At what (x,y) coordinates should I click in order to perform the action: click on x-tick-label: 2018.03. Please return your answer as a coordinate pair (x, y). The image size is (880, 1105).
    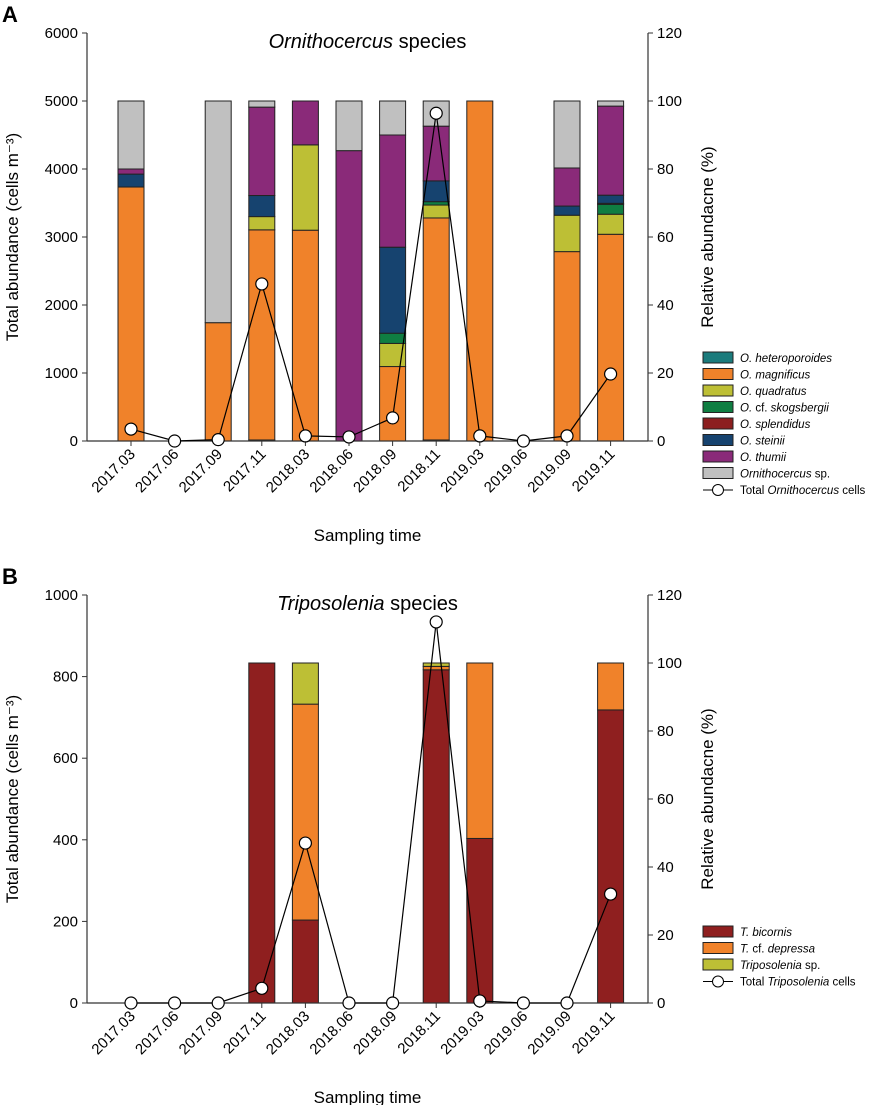
    Looking at the image, I should click on (288, 1033).